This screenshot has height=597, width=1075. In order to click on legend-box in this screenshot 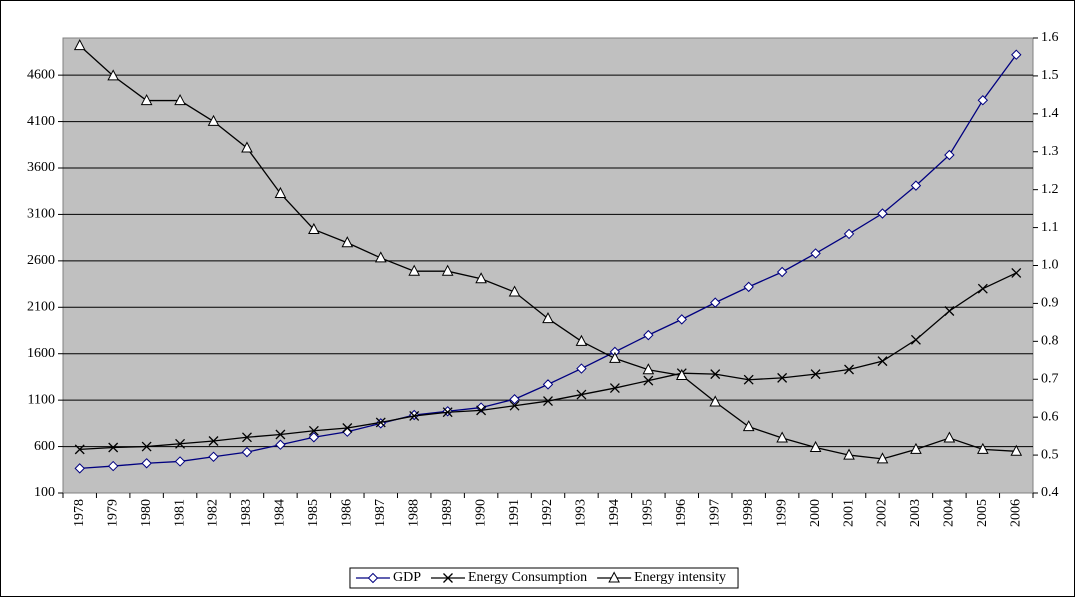, I will do `click(544, 578)`.